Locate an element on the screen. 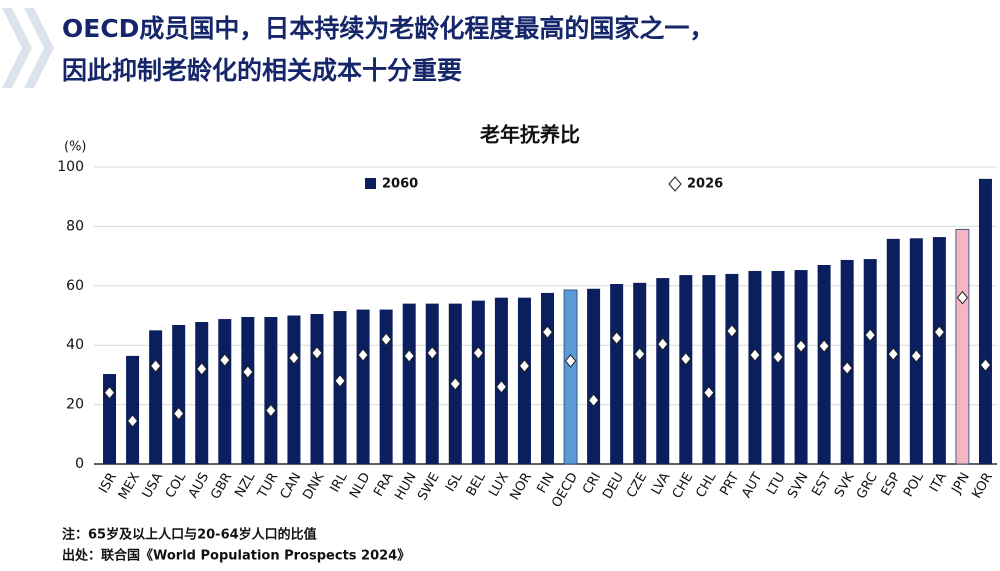 The width and height of the screenshot is (1000, 571). legend-label: 2026 is located at coordinates (705, 184).